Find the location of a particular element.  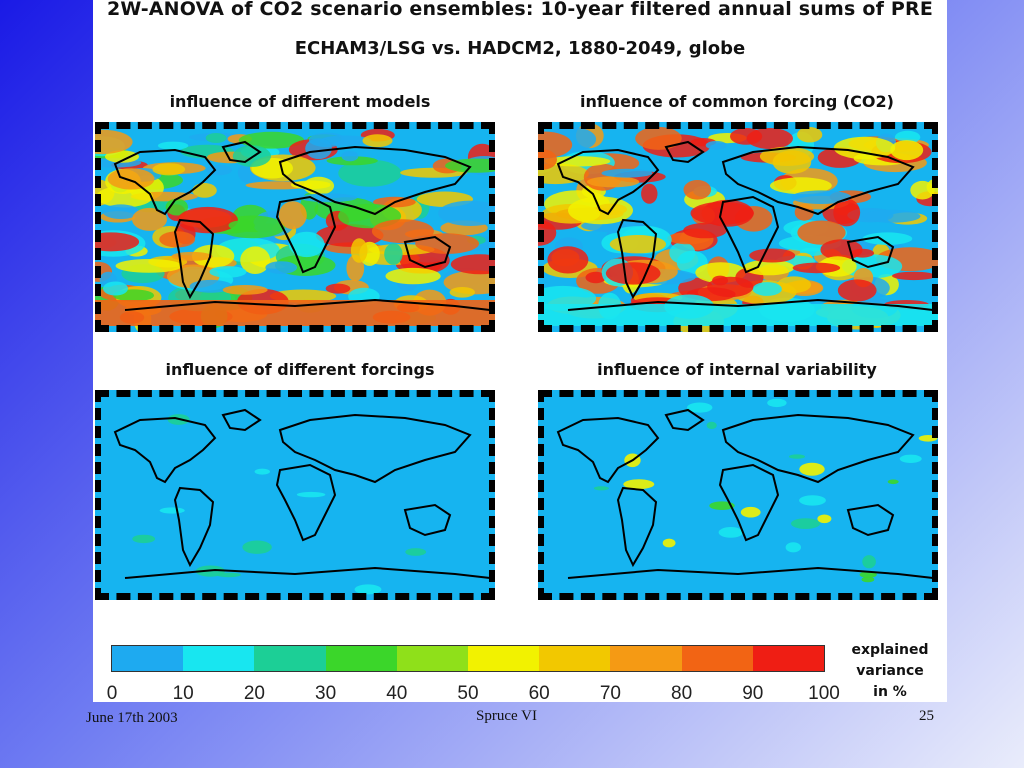

caption-line: explained is located at coordinates (890, 650).